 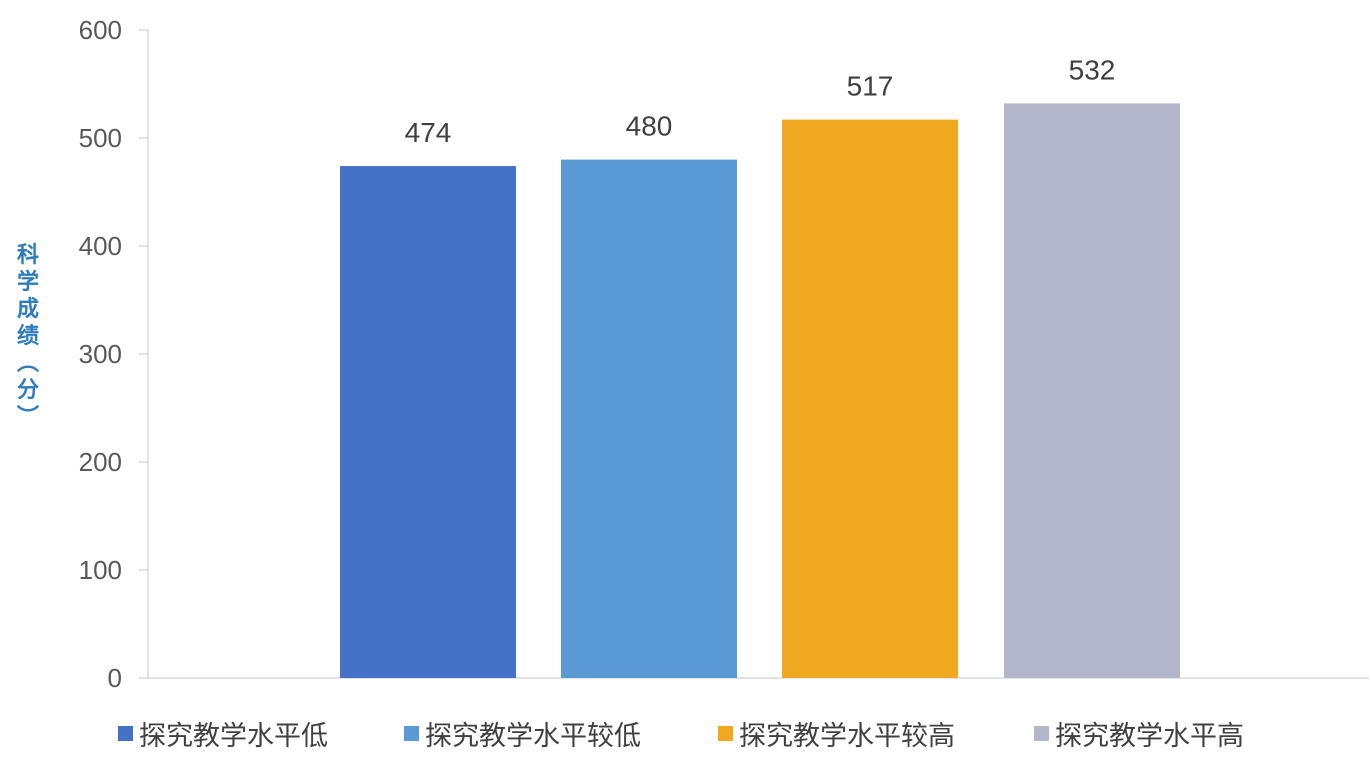 What do you see at coordinates (28, 282) in the screenshot?
I see `y-axis-label-char: 学` at bounding box center [28, 282].